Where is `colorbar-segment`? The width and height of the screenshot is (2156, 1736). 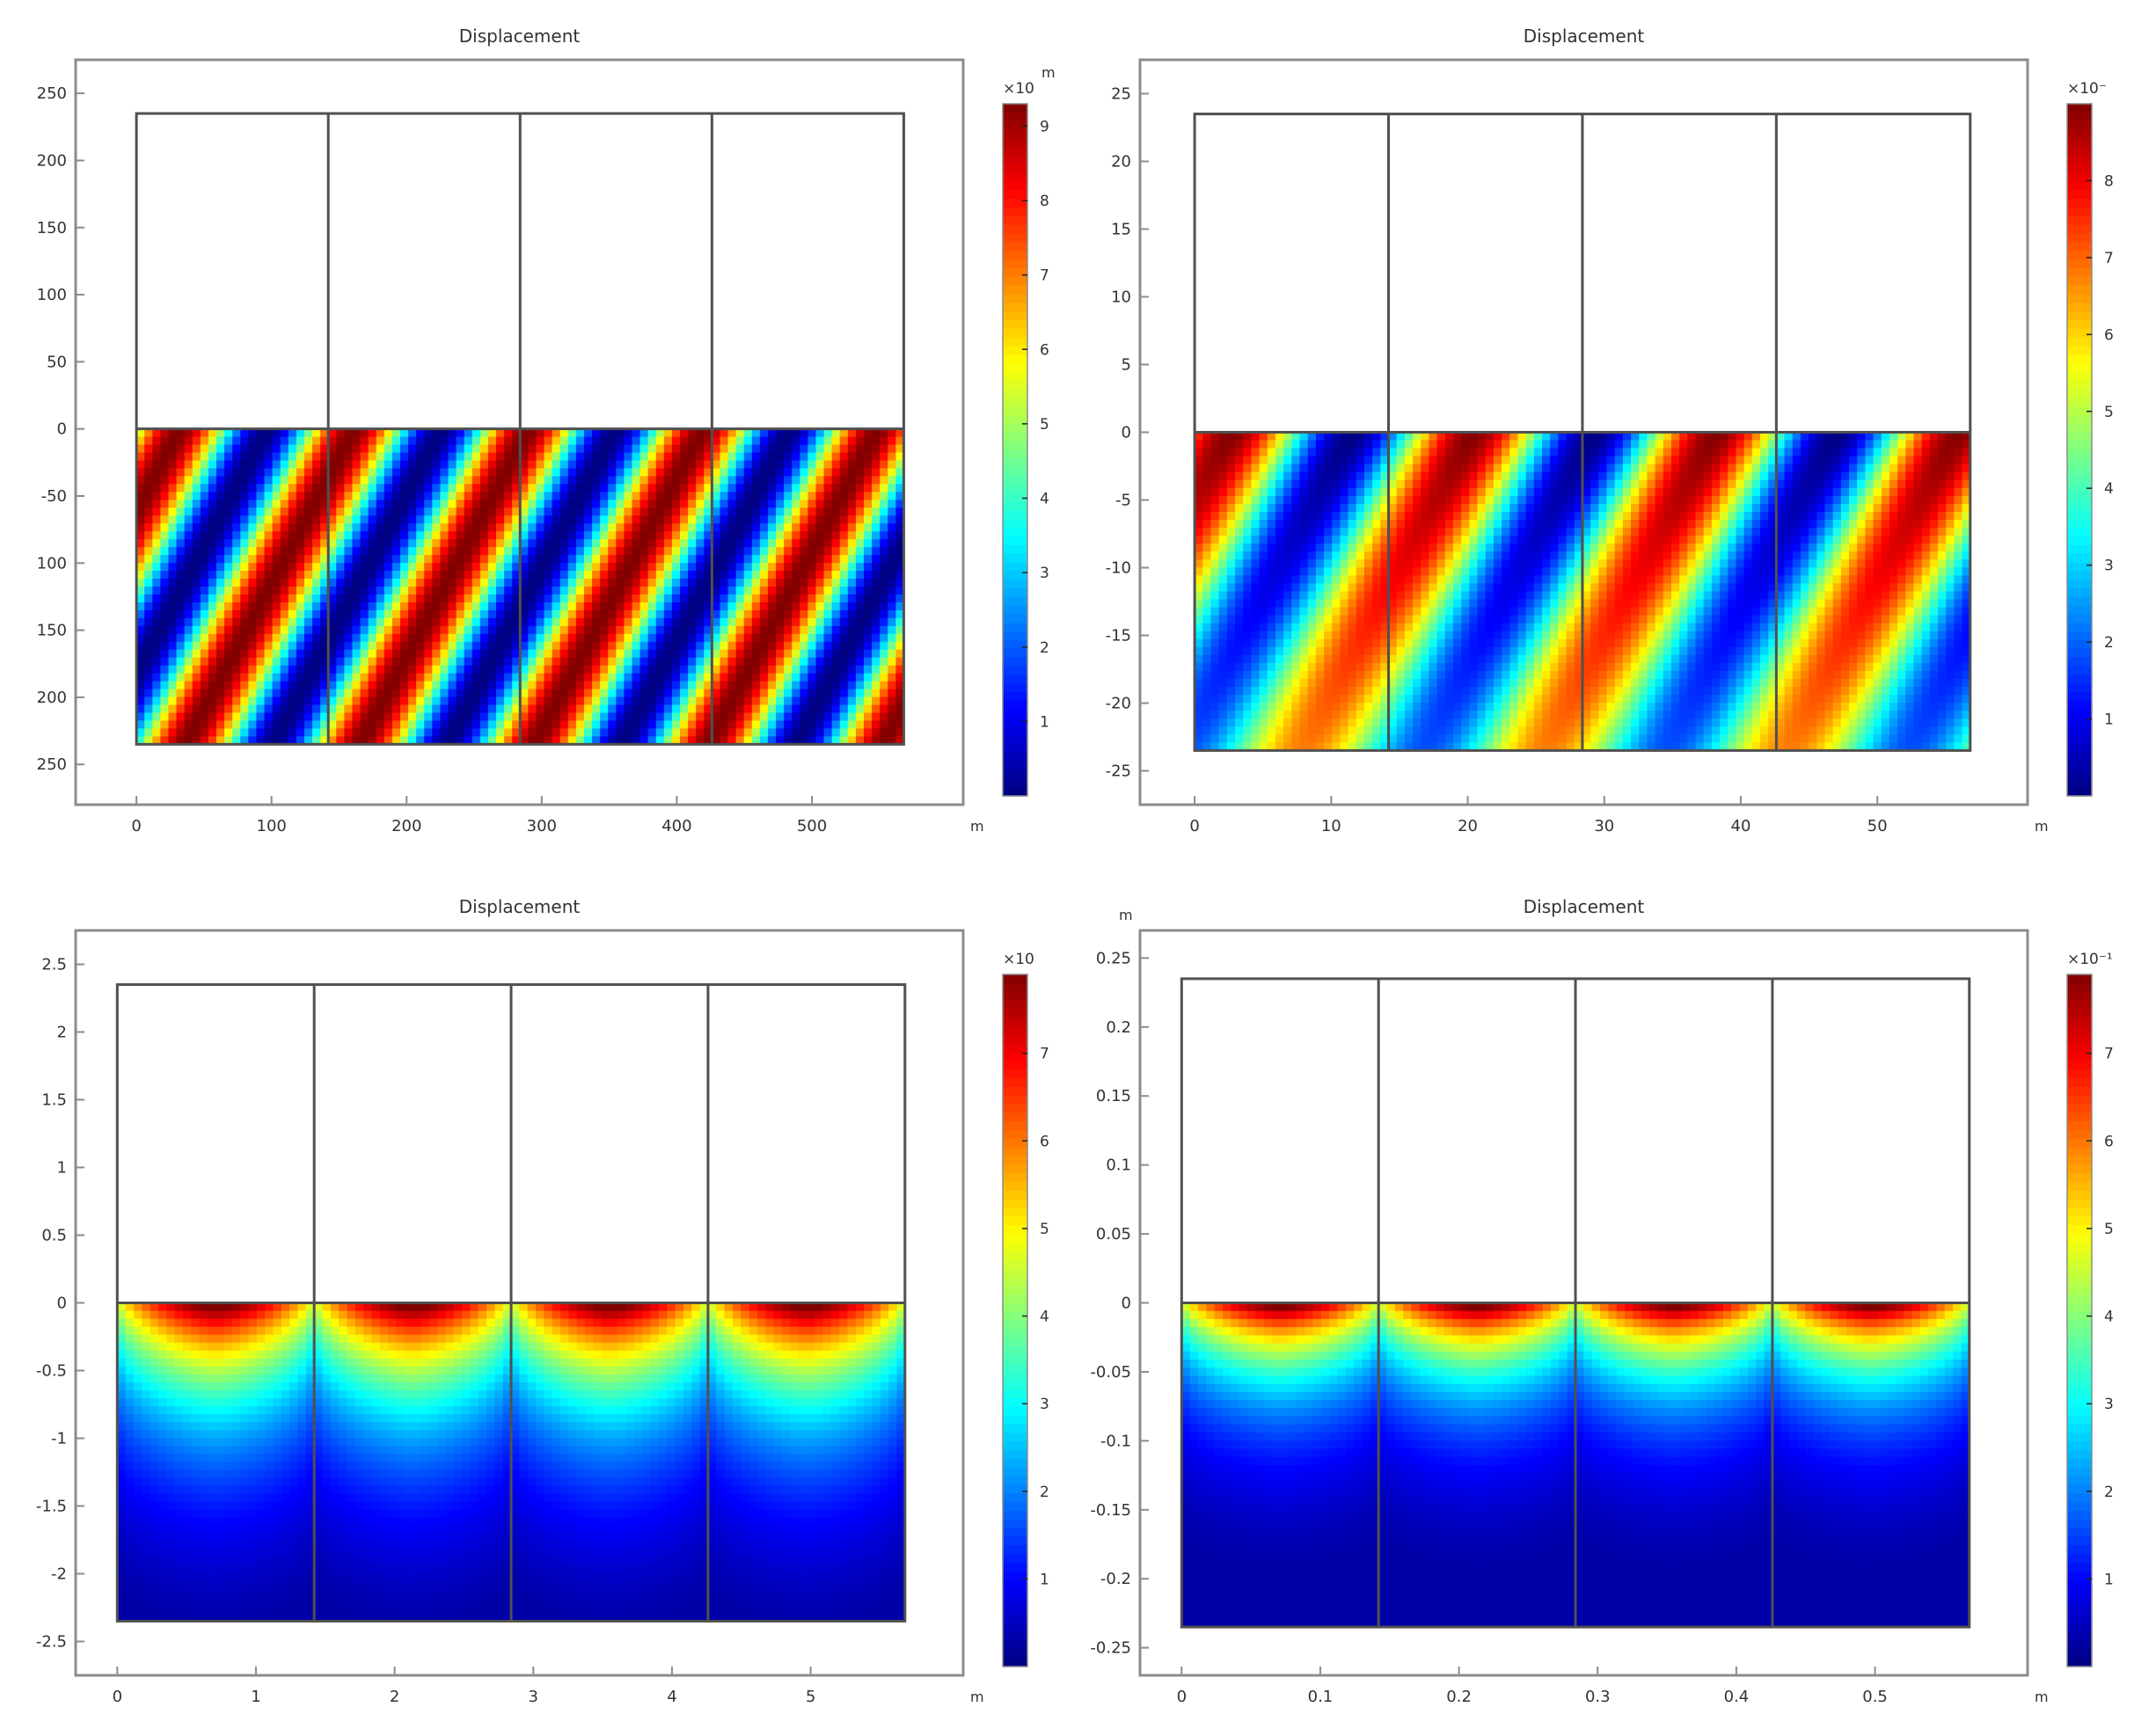 colorbar-segment is located at coordinates (1015, 688).